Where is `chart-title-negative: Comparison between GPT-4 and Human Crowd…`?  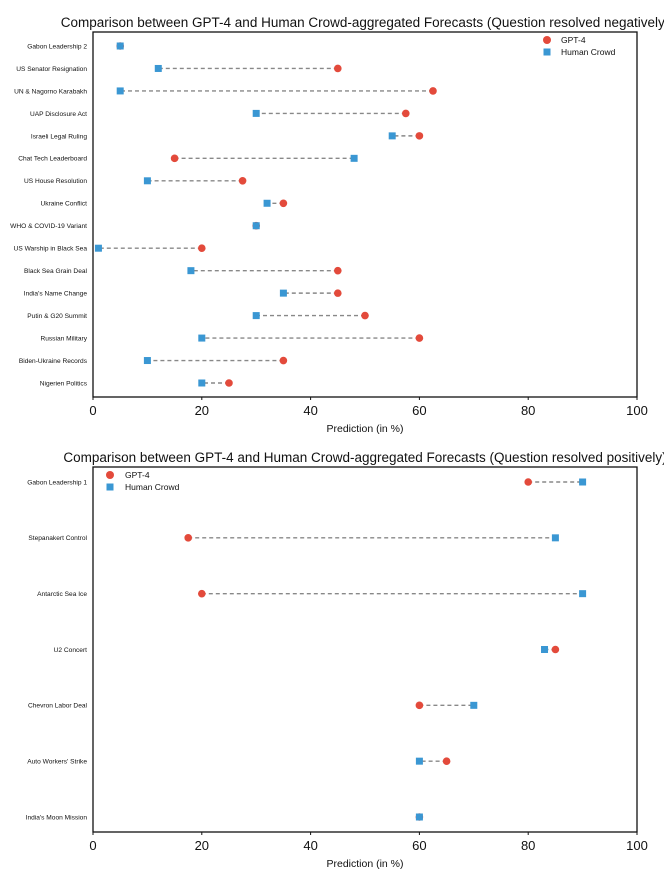 chart-title-negative: Comparison between GPT-4 and Human Crowd… is located at coordinates (362, 22).